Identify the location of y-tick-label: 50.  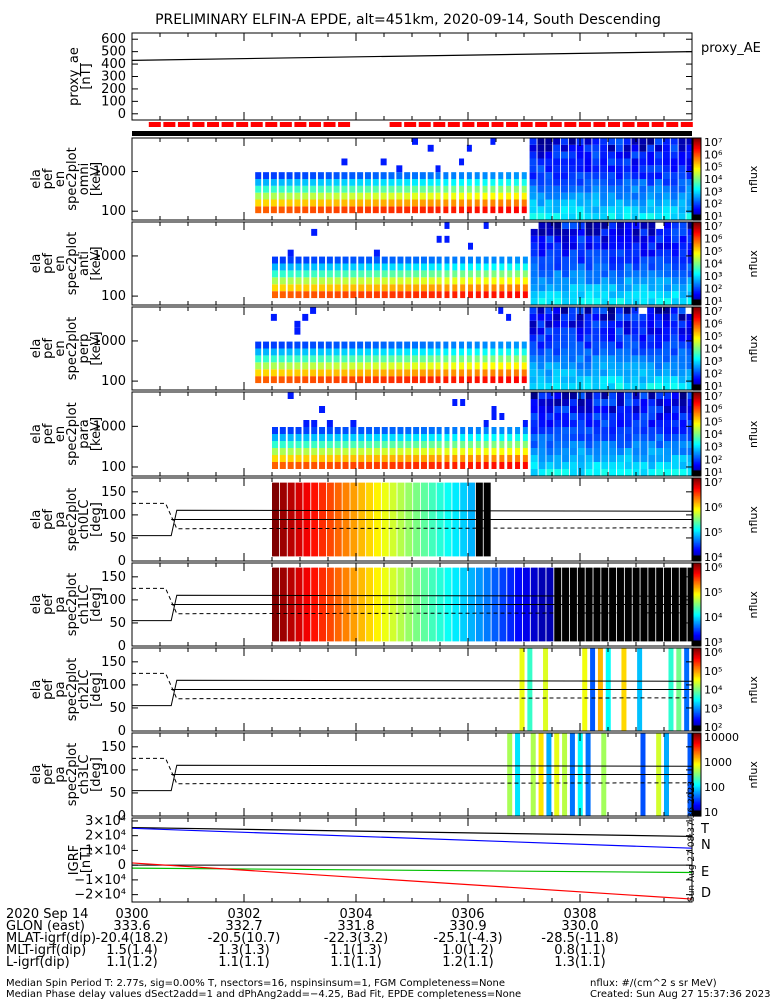
(117, 623).